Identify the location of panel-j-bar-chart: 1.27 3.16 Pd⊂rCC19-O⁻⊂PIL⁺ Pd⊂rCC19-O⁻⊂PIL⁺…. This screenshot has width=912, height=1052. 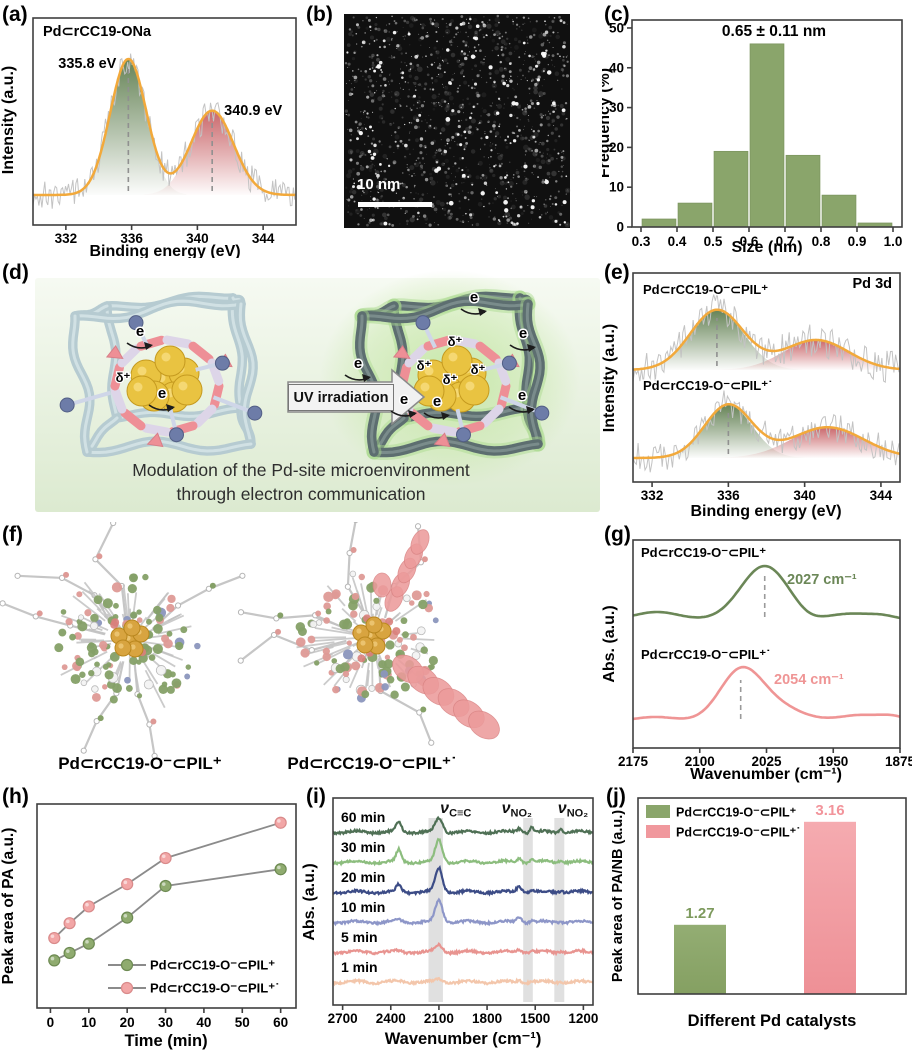
(762, 918).